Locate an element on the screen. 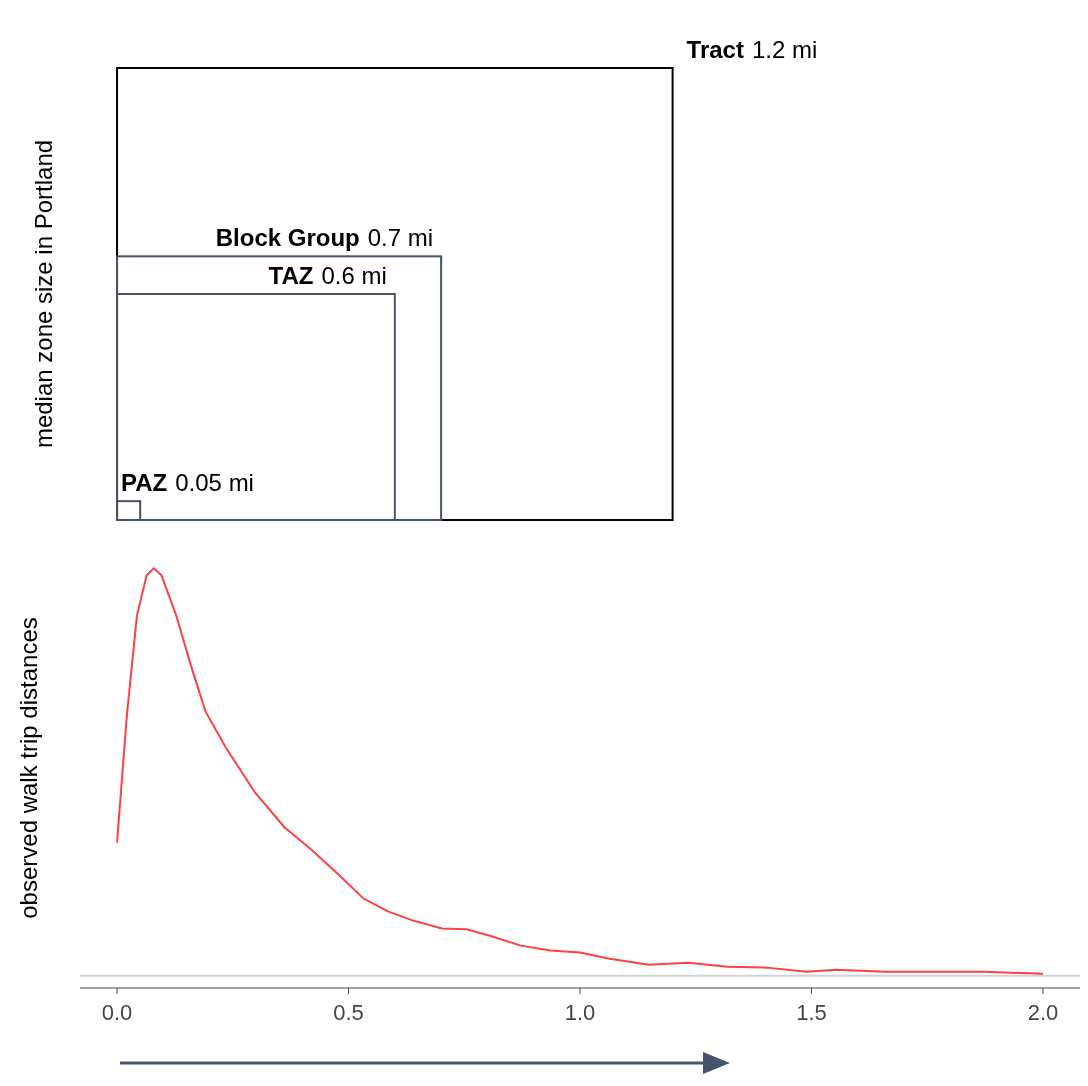 The width and height of the screenshot is (1088, 1086). category-label: TAZ is located at coordinates (291, 275).